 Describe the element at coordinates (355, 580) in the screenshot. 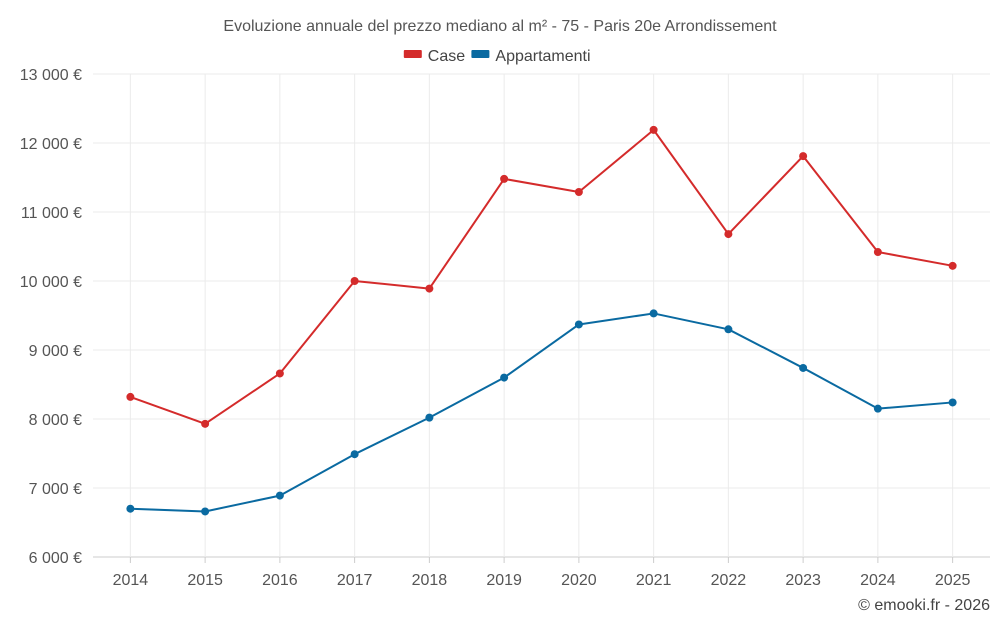

I see `x-tick-label: 2017` at that location.